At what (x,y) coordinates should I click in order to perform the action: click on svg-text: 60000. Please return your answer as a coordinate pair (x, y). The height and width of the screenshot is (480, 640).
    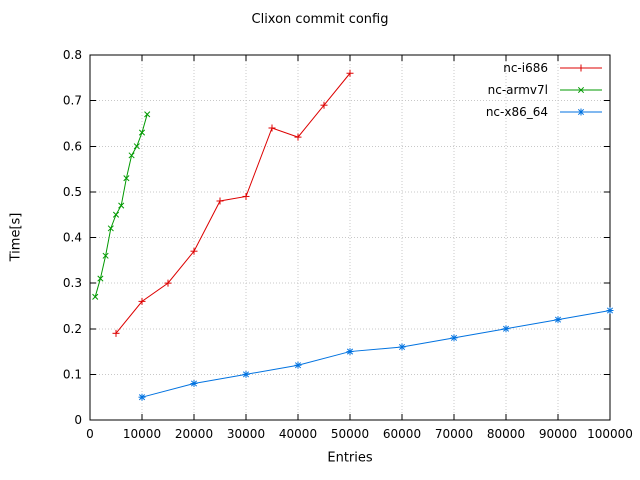
    Looking at the image, I should click on (402, 434).